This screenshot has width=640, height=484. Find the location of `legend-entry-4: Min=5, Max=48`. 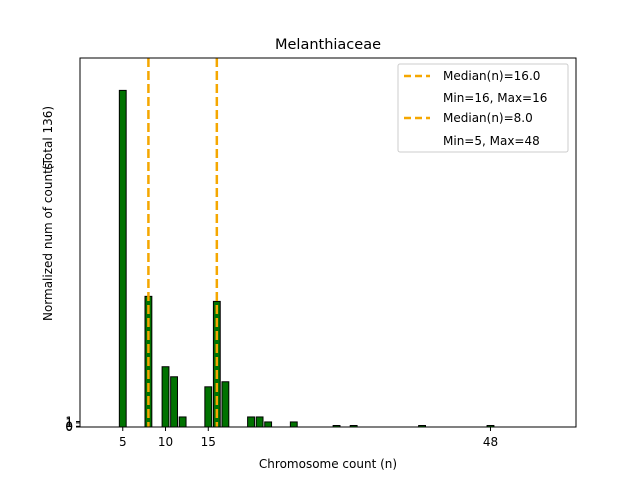

legend-entry-4: Min=5, Max=48 is located at coordinates (491, 141).